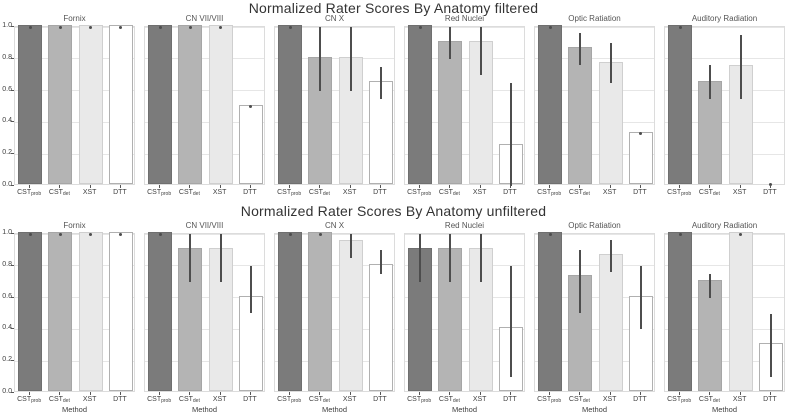 This screenshot has width=787, height=413. I want to click on facet-title: Auditory Radiation, so click(724, 225).